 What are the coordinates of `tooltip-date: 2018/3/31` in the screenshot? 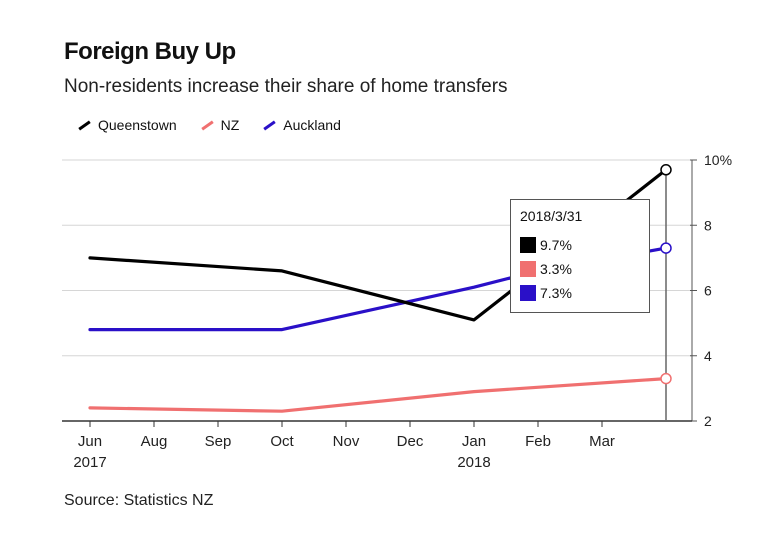 It's located at (551, 216).